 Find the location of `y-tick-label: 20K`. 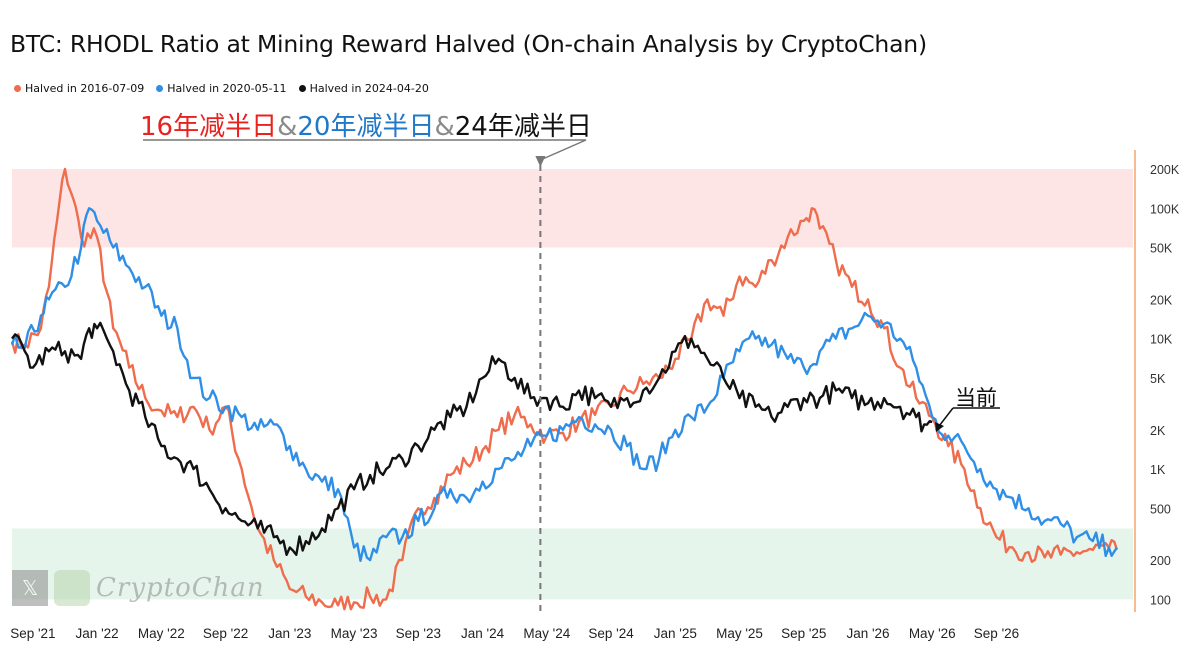

y-tick-label: 20K is located at coordinates (1161, 300).